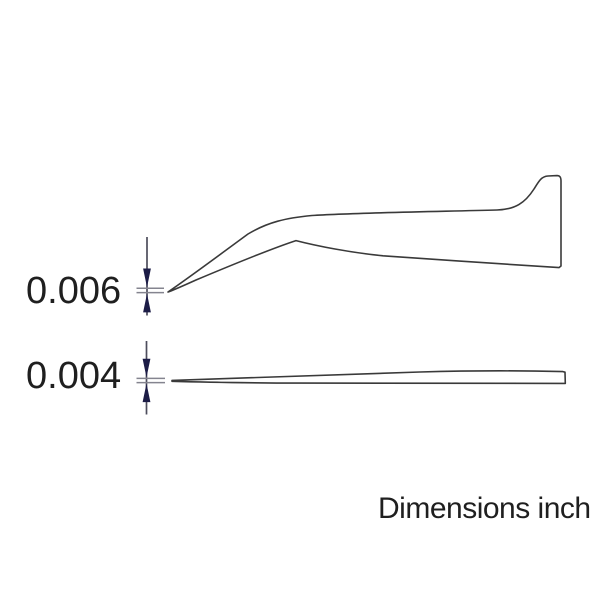  I want to click on dimension-marker-bottom, so click(150, 378).